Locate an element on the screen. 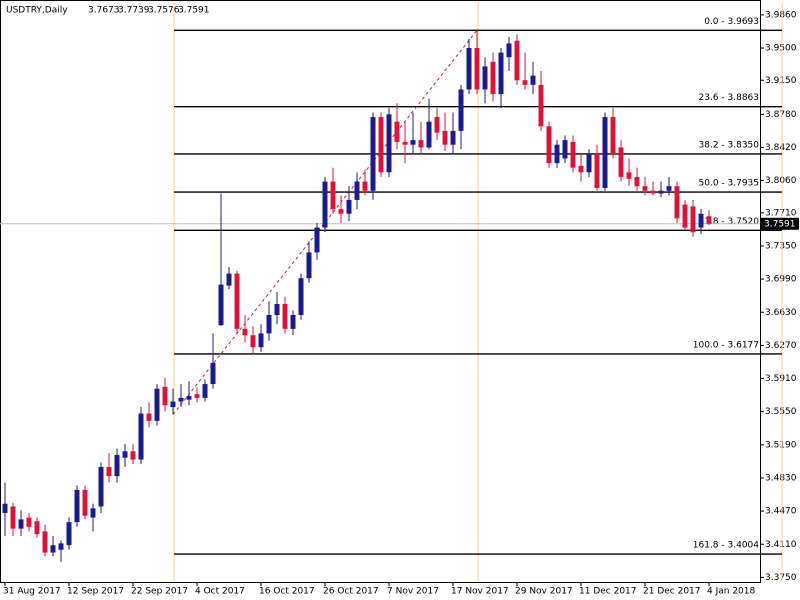 The width and height of the screenshot is (800, 600). x-tick-label: 4 Oct 2017 is located at coordinates (220, 592).